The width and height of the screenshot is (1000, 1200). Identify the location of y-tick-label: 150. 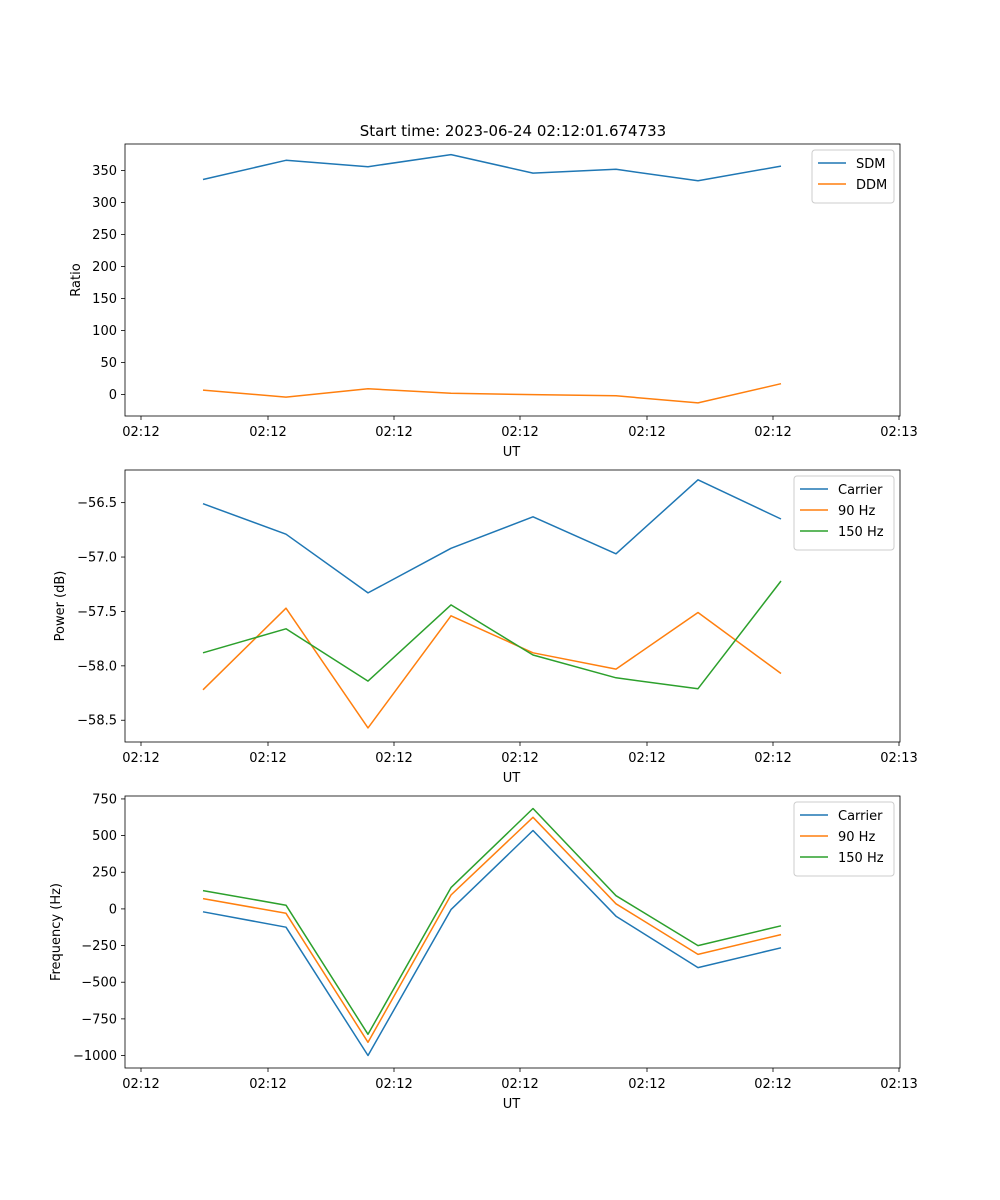
(104, 299).